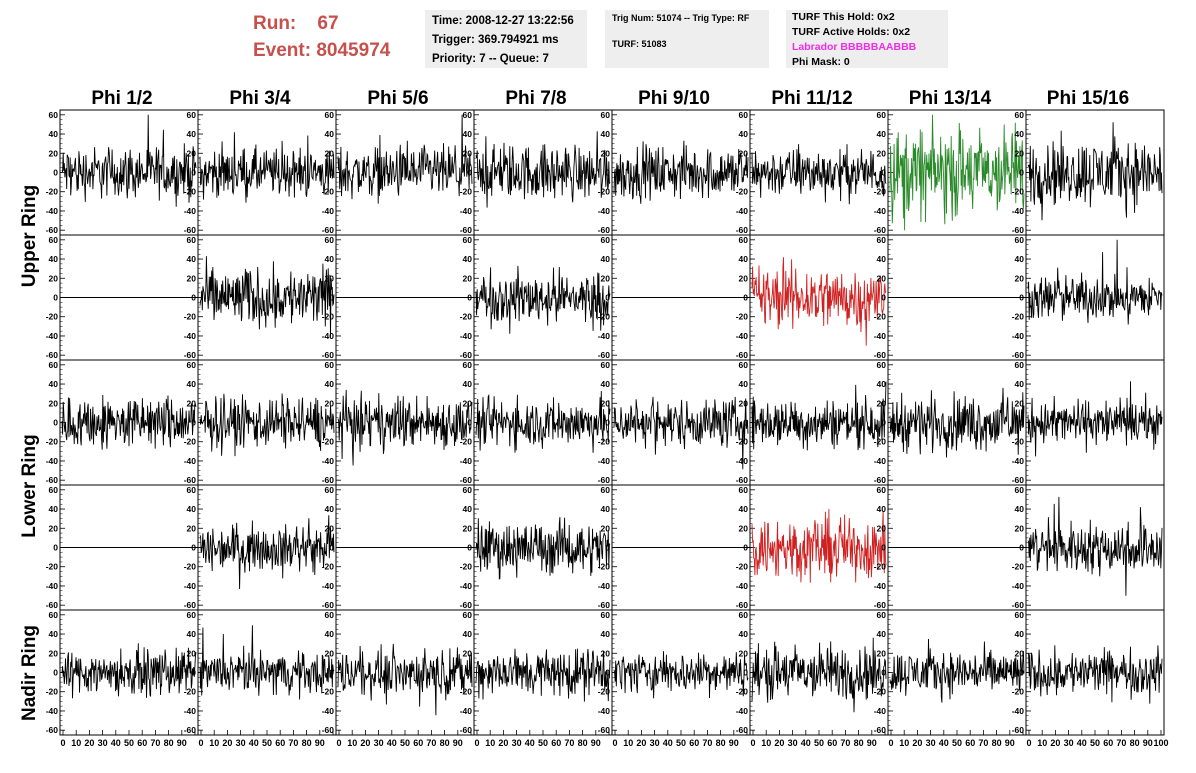 The image size is (1196, 773). Describe the element at coordinates (129, 743) in the screenshot. I see `x-tick-label: 50` at that location.